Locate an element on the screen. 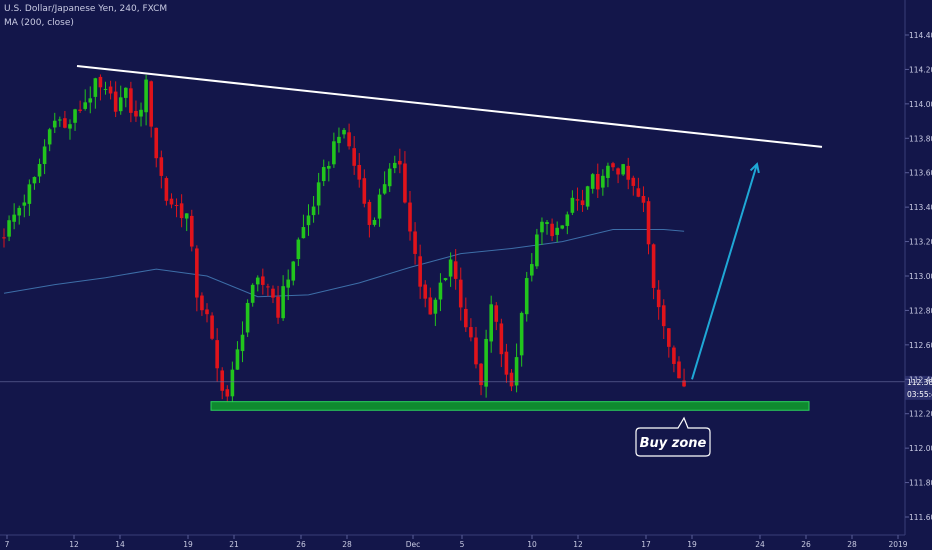 The height and width of the screenshot is (550, 932). time-tick-label: 24 is located at coordinates (760, 544).